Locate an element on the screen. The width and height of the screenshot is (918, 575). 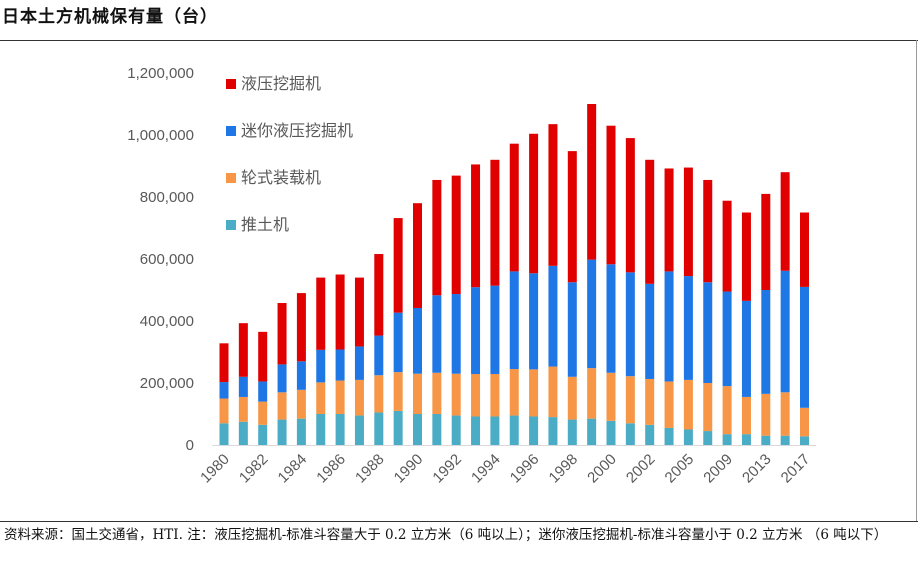
title-divider is located at coordinates (459, 40).